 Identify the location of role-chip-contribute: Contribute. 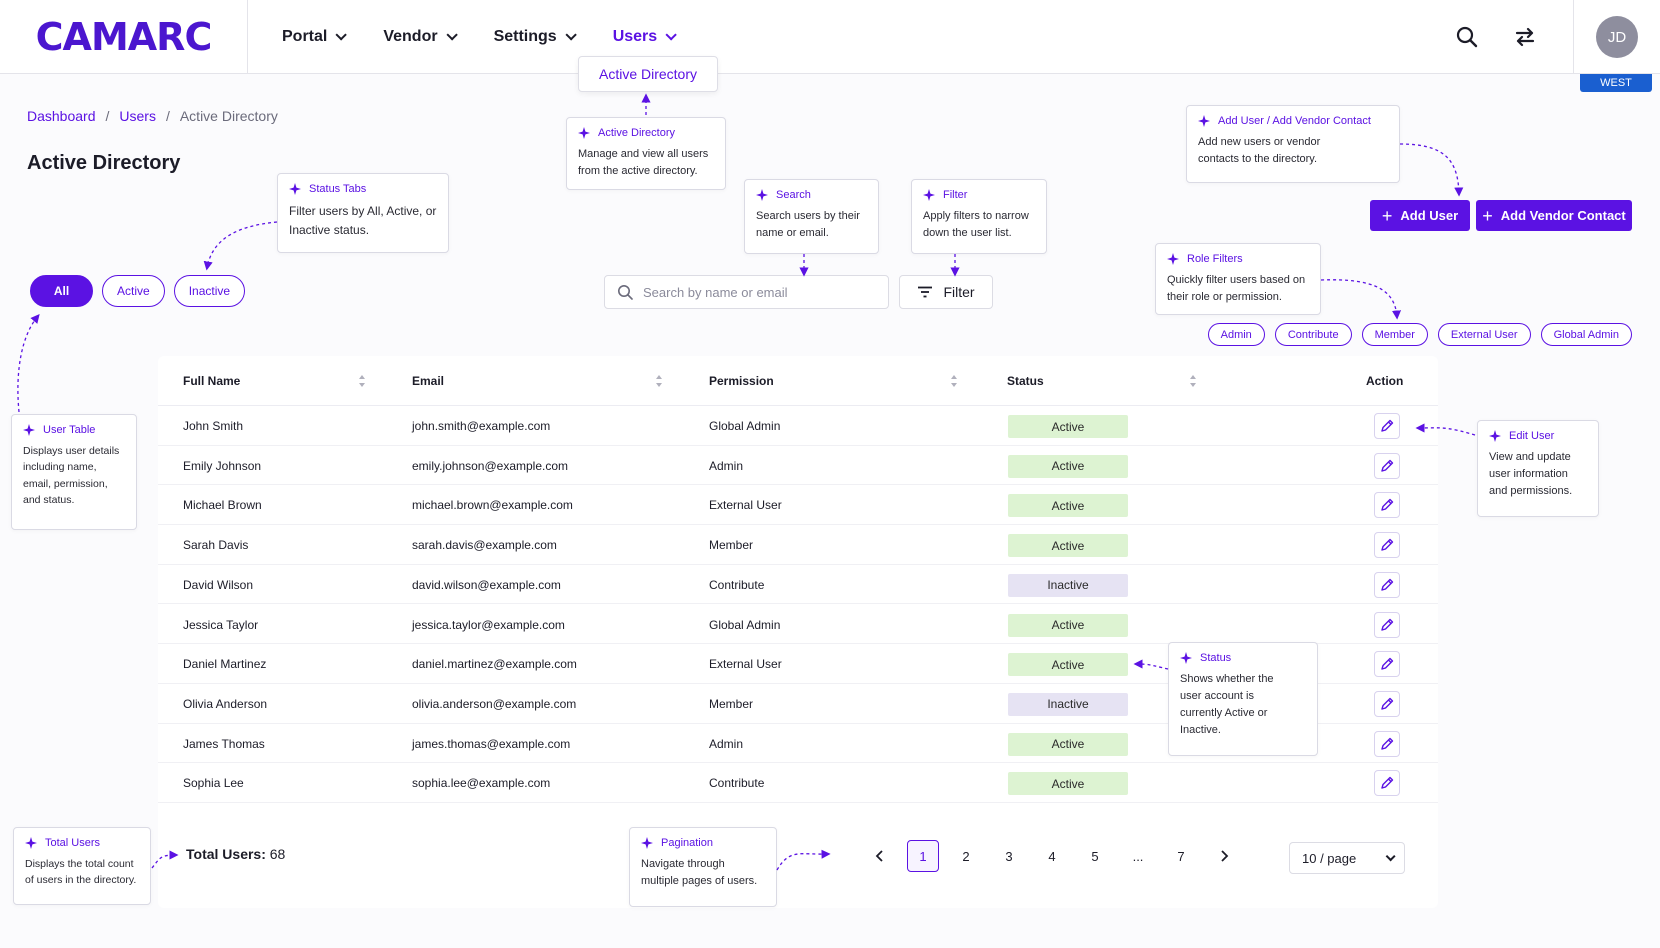
(1313, 334).